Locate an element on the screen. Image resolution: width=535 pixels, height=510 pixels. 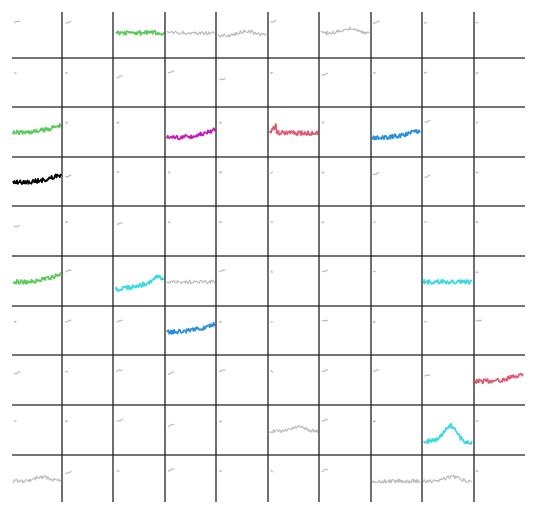
sparkline-r0-c4 is located at coordinates (242, 33).